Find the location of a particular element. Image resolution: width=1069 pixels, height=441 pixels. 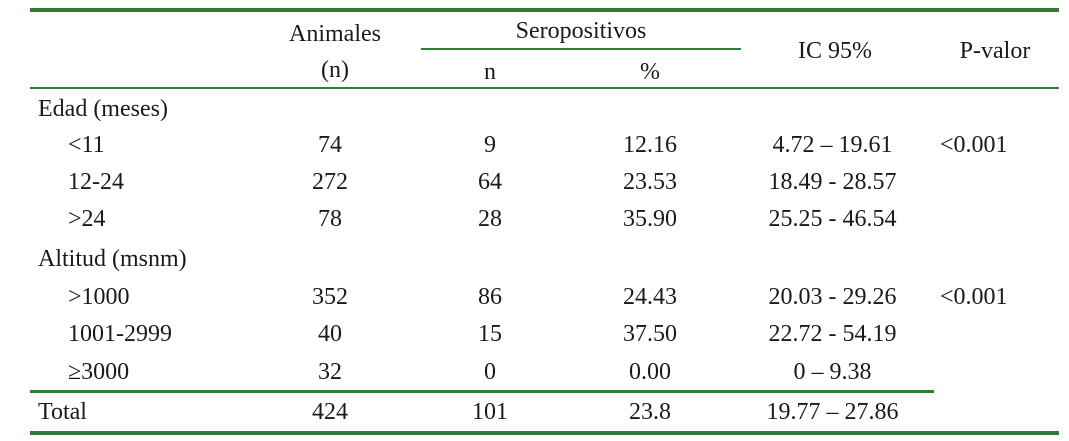

row-percent: 35.90 is located at coordinates (650, 219).